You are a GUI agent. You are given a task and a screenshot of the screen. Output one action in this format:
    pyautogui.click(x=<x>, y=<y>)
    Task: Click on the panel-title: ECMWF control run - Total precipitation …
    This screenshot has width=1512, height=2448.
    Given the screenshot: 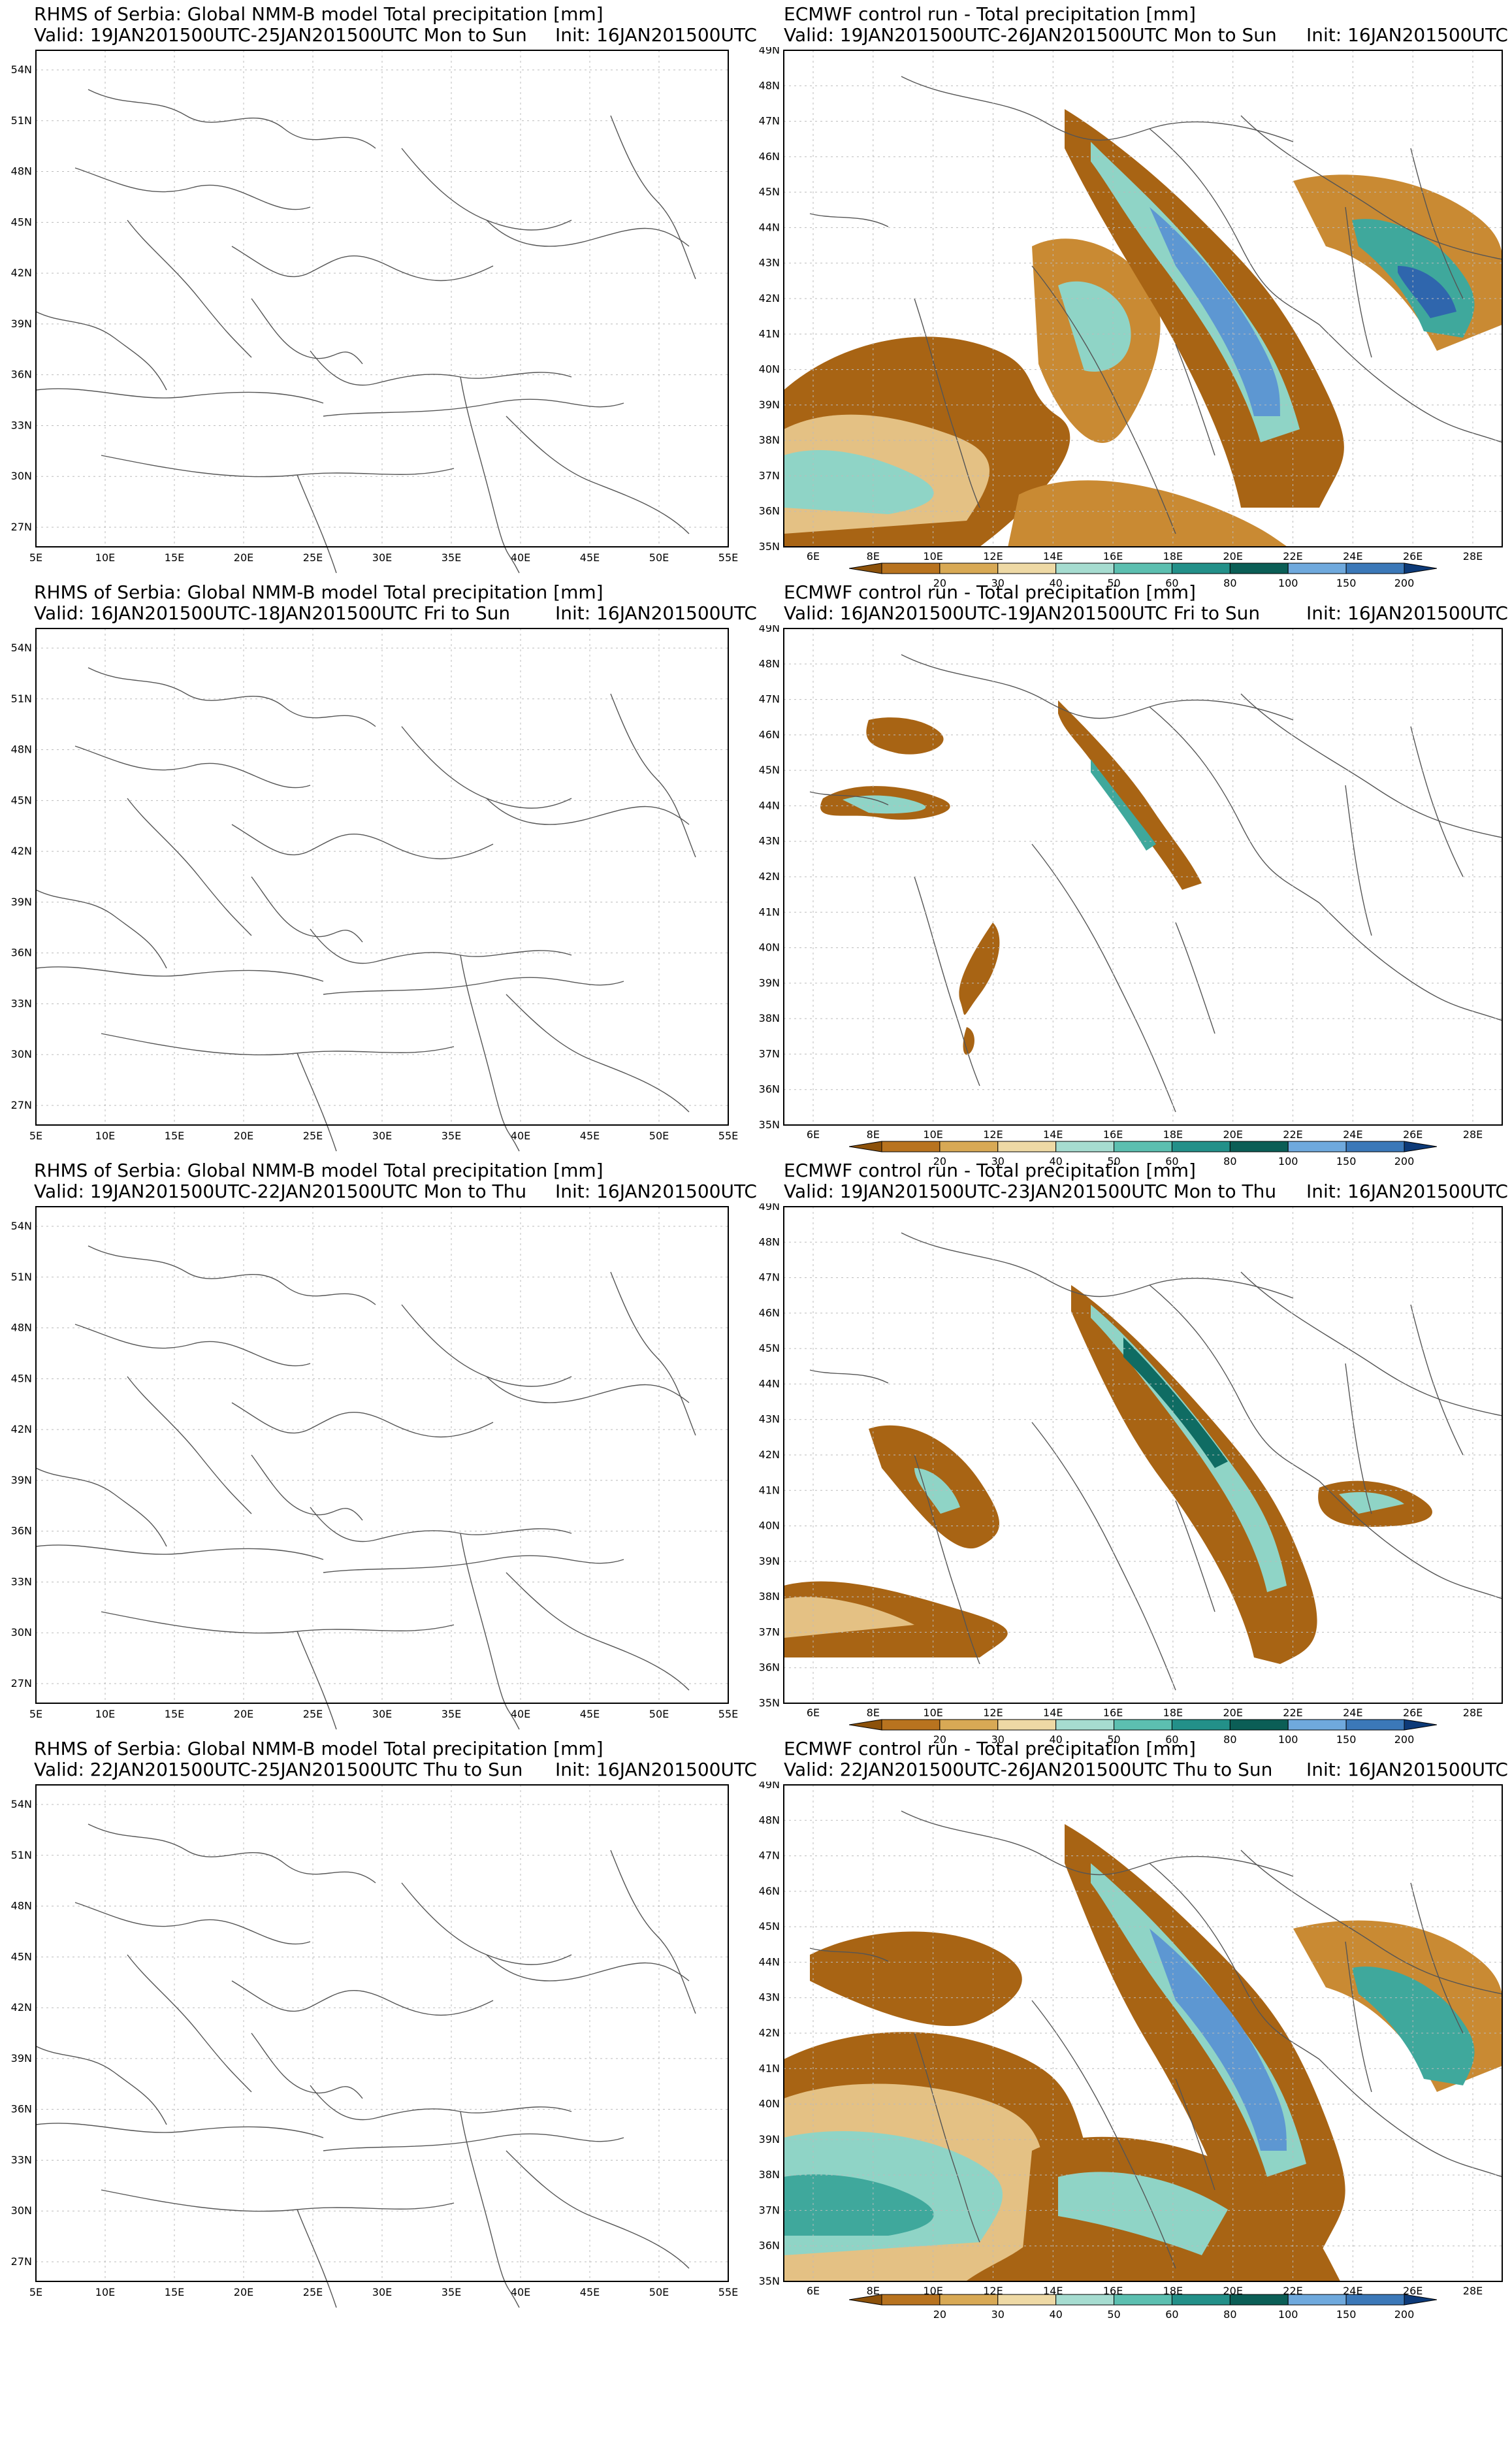 What is the action you would take?
    pyautogui.click(x=990, y=1170)
    